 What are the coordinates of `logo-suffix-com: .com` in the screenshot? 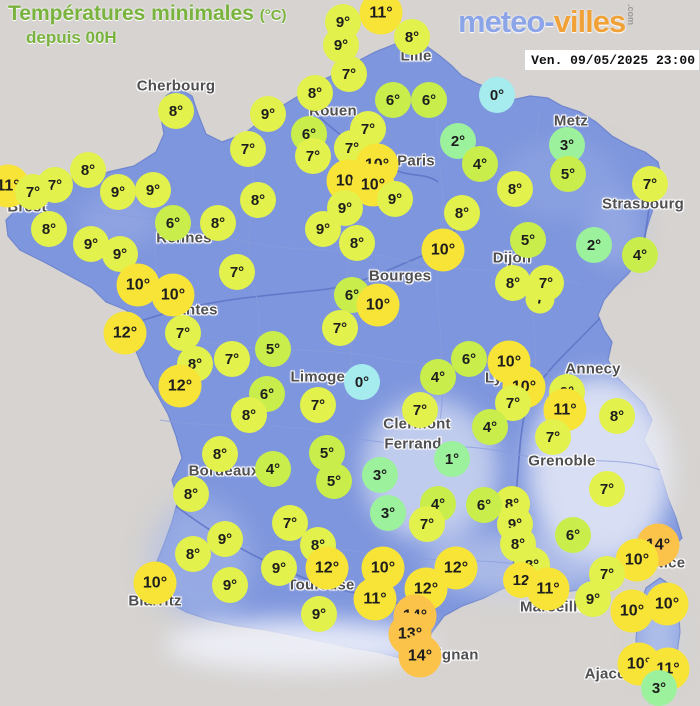 It's located at (631, 15).